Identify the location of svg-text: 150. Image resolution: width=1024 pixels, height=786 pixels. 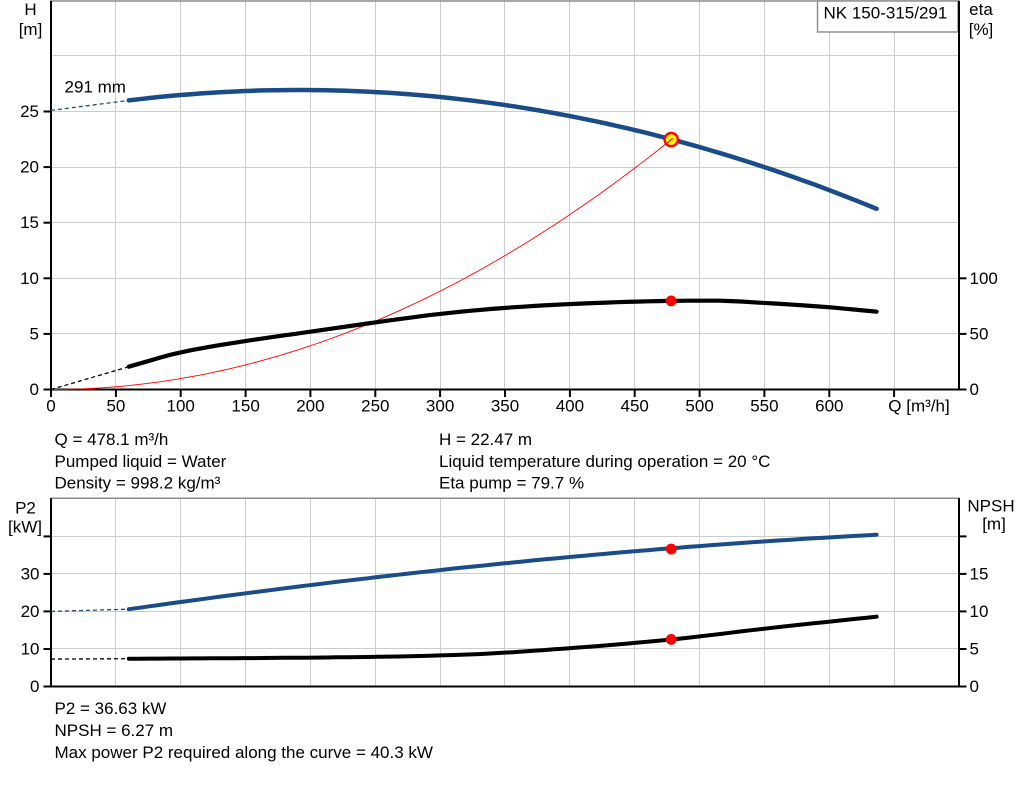
(245, 406).